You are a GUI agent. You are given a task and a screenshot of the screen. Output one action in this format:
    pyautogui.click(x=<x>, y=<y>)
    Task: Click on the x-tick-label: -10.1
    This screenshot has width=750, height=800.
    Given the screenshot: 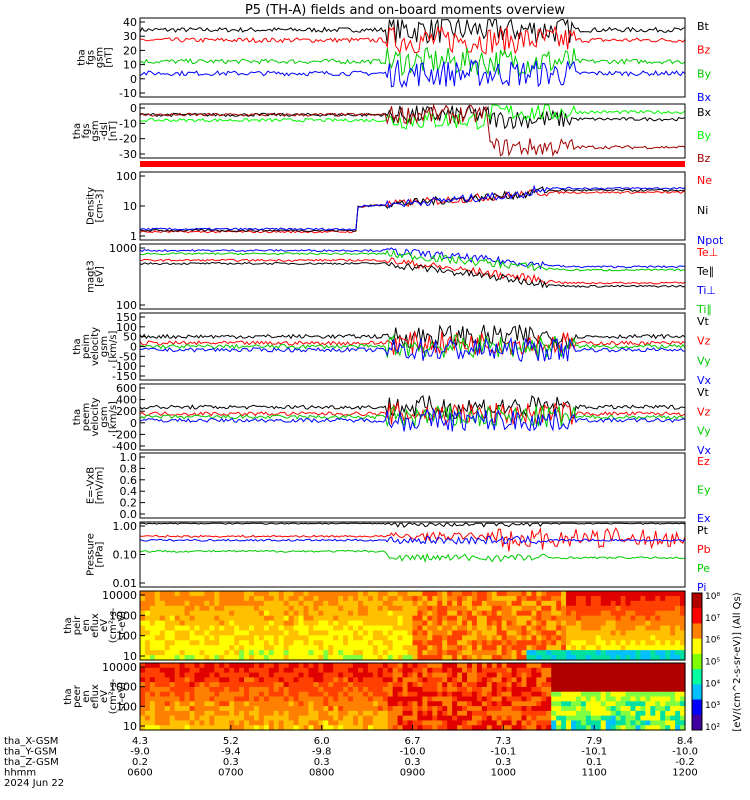 What is the action you would take?
    pyautogui.click(x=503, y=752)
    